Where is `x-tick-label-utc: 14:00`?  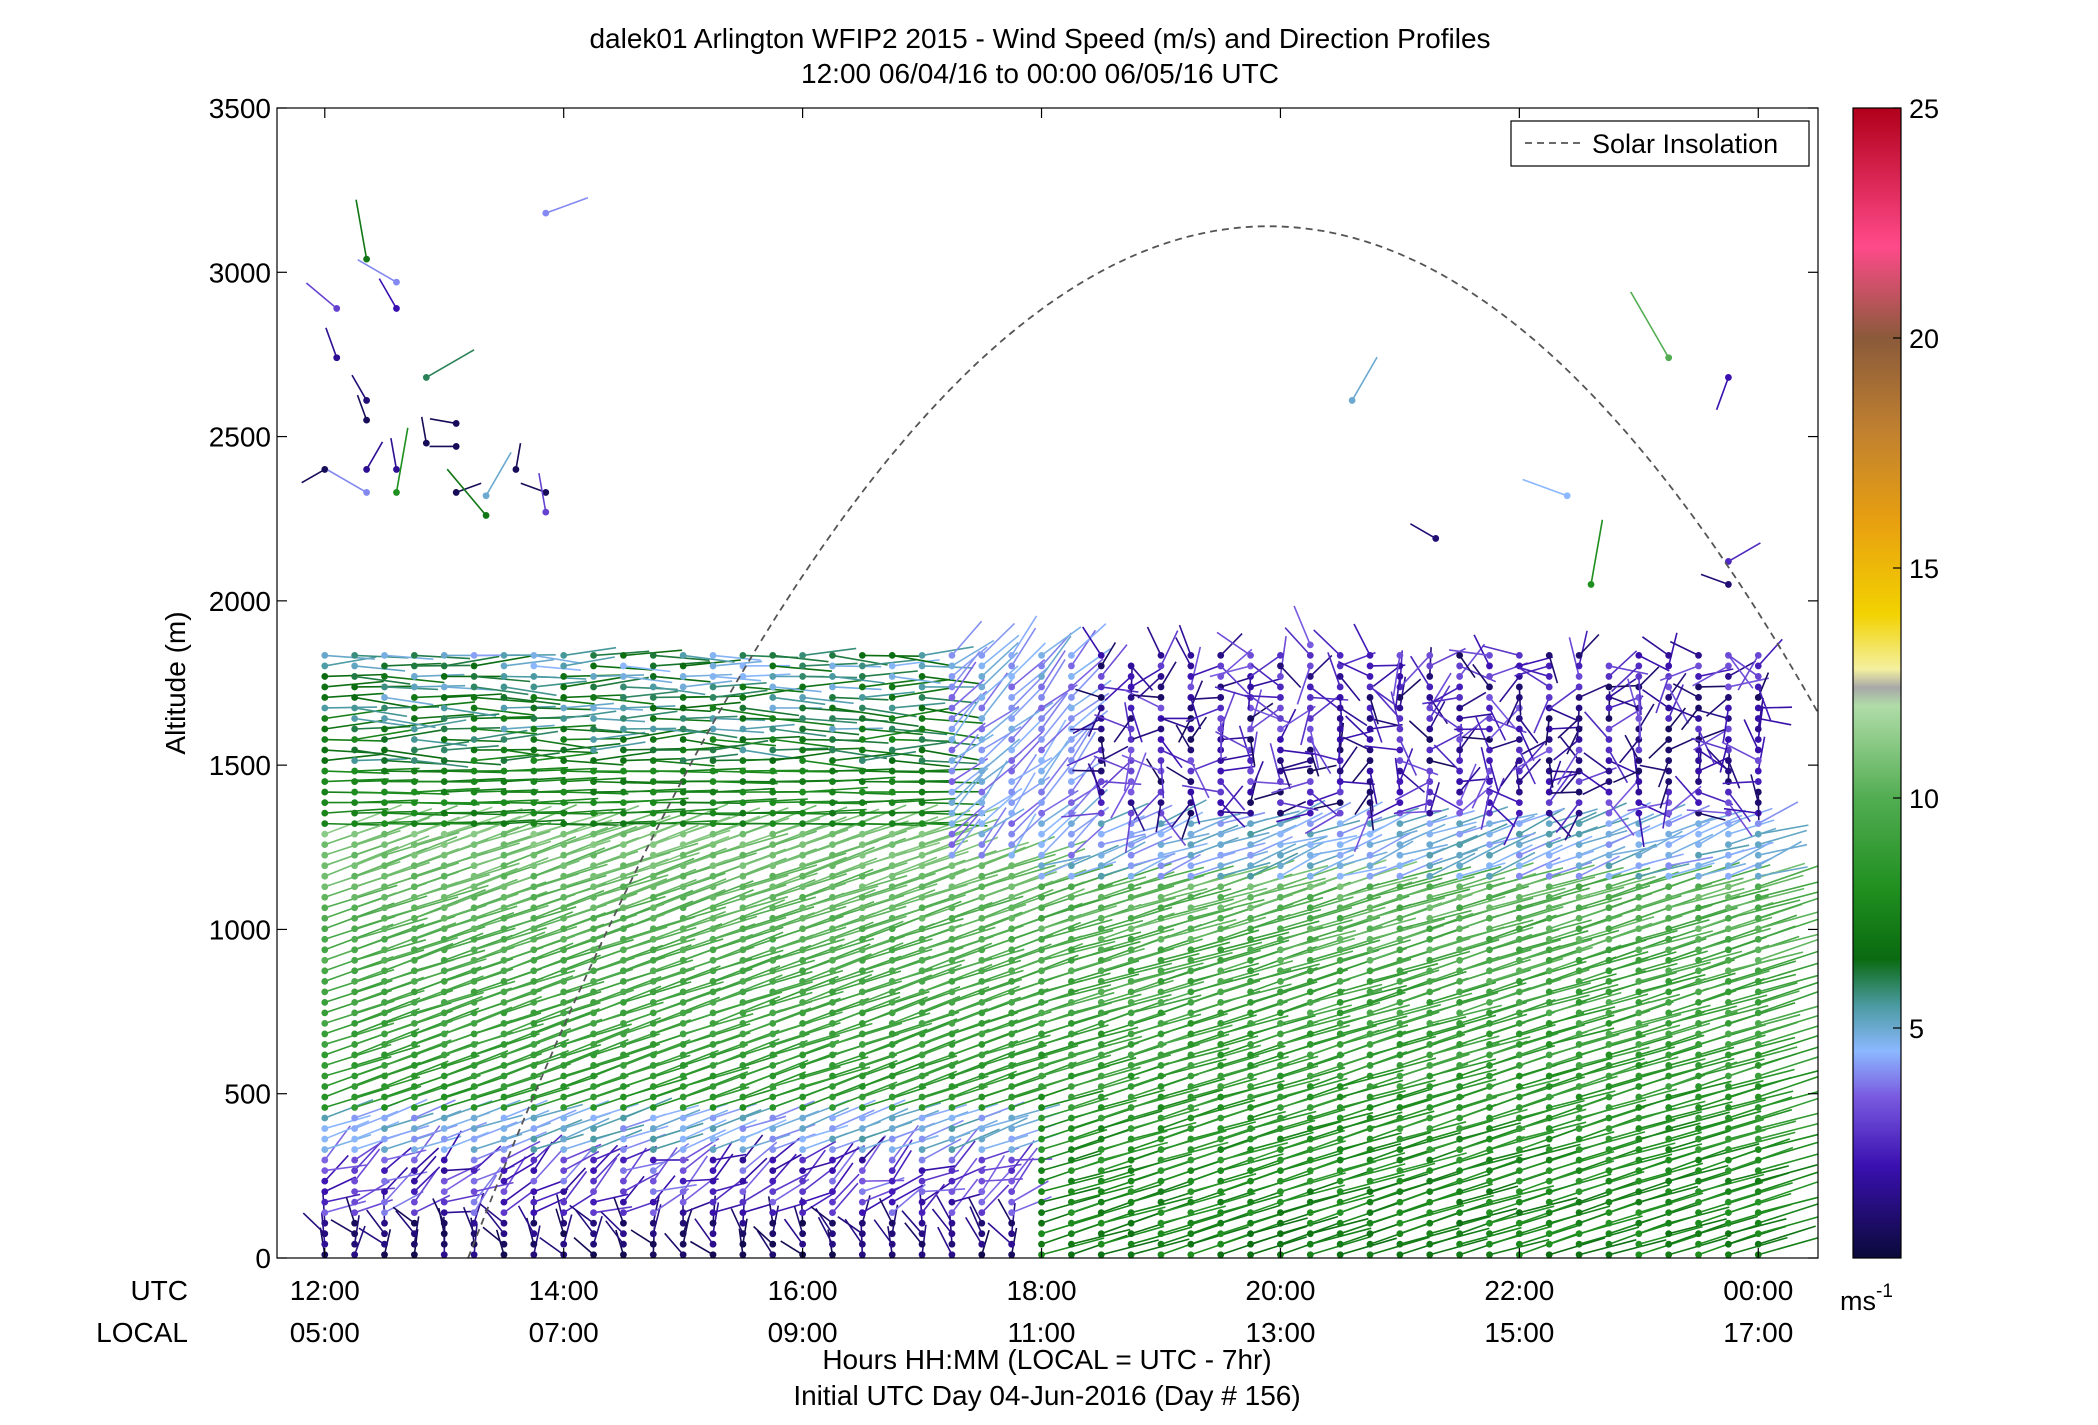
x-tick-label-utc: 14:00 is located at coordinates (564, 1290).